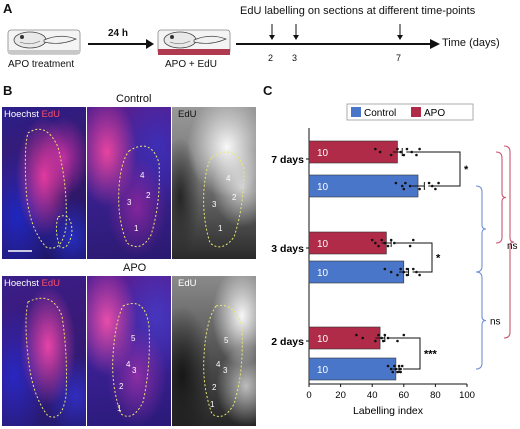 This screenshot has width=520, height=429. What do you see at coordinates (323, 153) in the screenshot?
I see `apo-0-n-label: 10` at bounding box center [323, 153].